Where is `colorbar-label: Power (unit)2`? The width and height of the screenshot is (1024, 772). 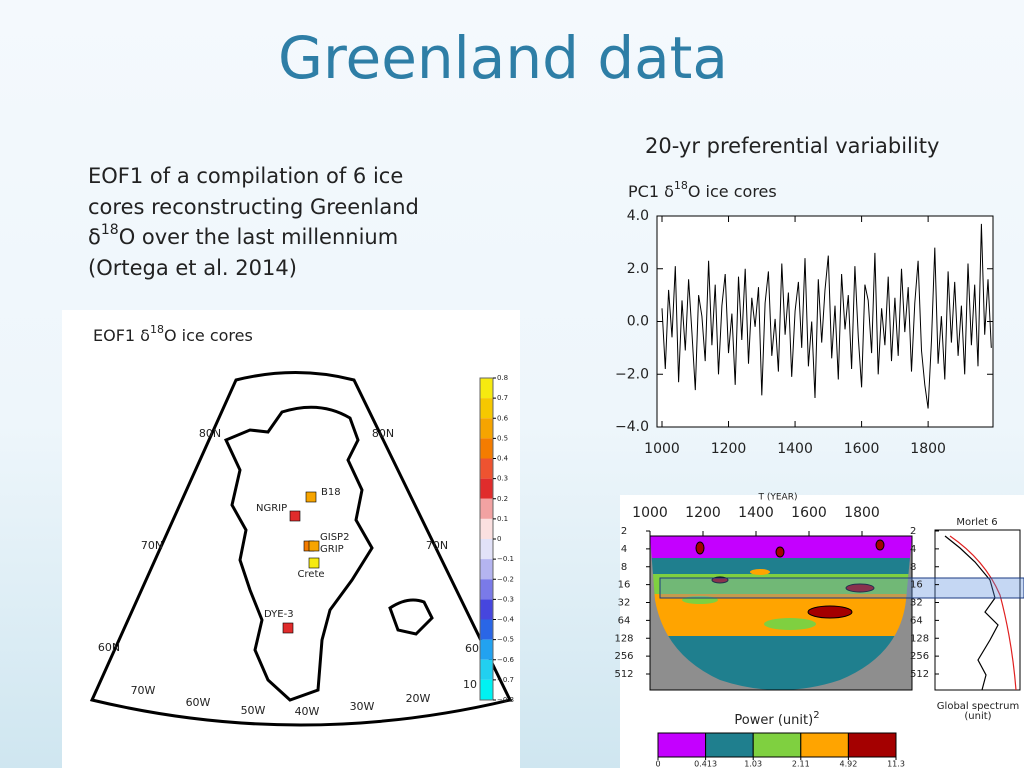 colorbar-label: Power (unit)2 is located at coordinates (776, 719).